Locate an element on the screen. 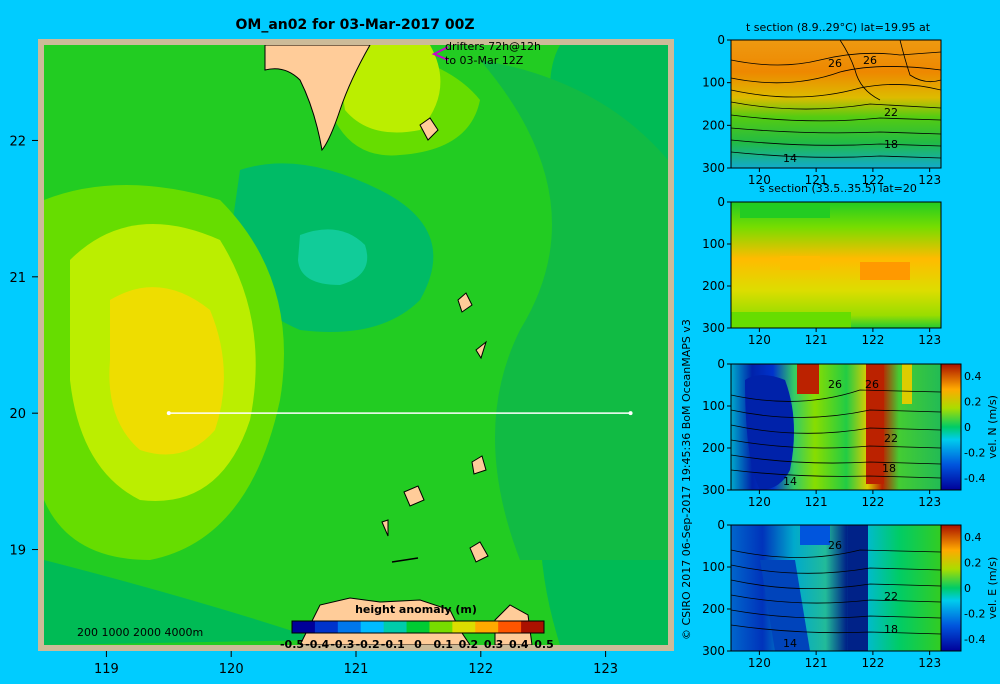 This screenshot has width=1000, height=684. colorbar-frame is located at coordinates (418, 627).